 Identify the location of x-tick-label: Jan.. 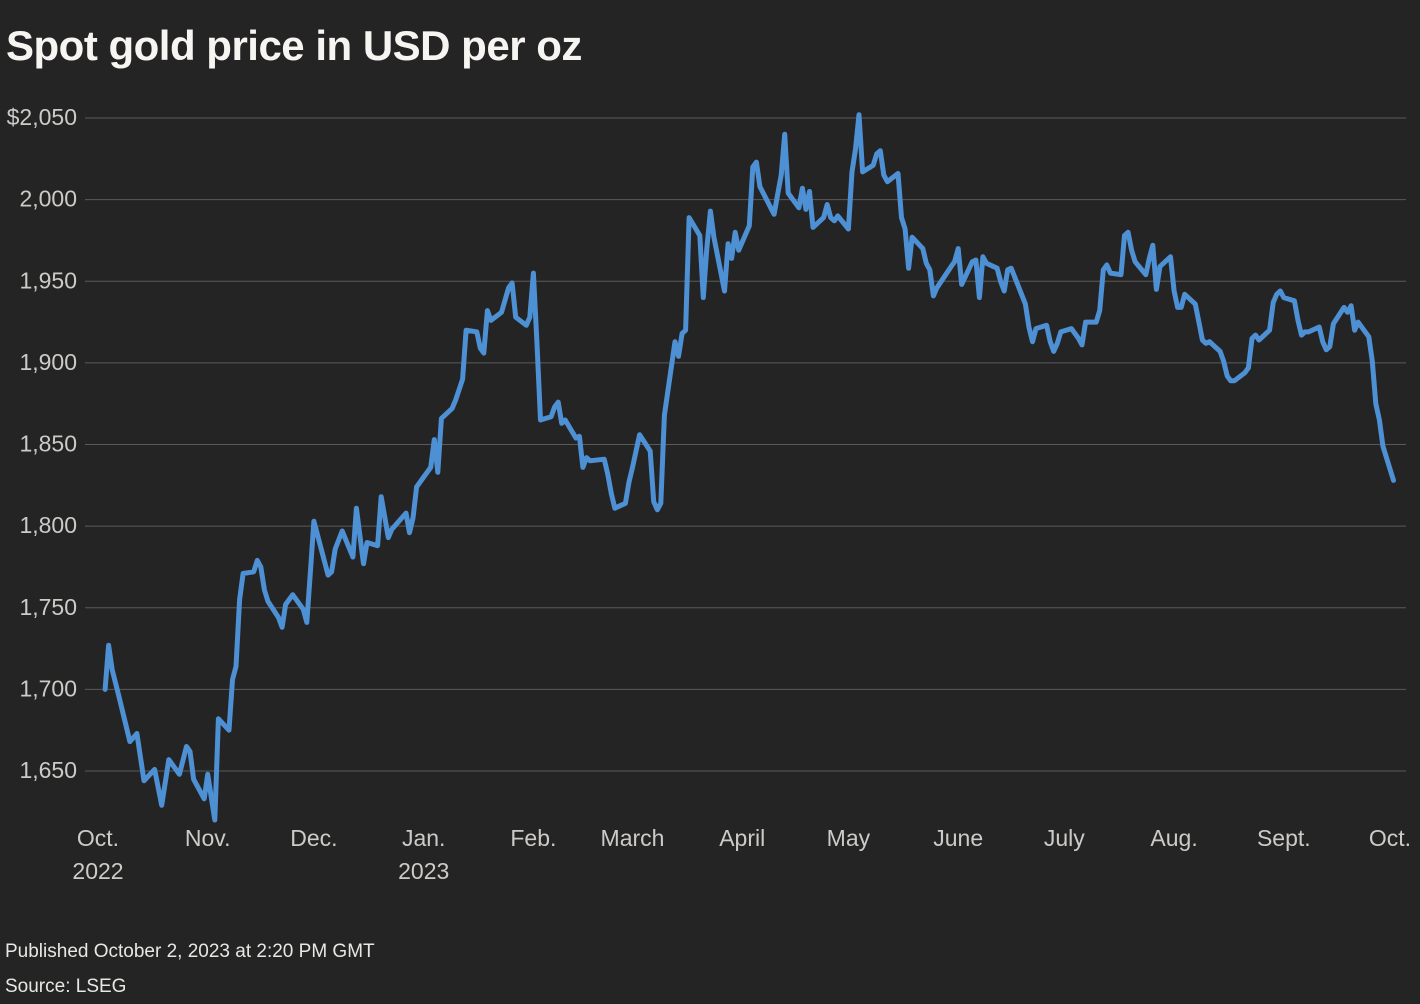
(423, 838).